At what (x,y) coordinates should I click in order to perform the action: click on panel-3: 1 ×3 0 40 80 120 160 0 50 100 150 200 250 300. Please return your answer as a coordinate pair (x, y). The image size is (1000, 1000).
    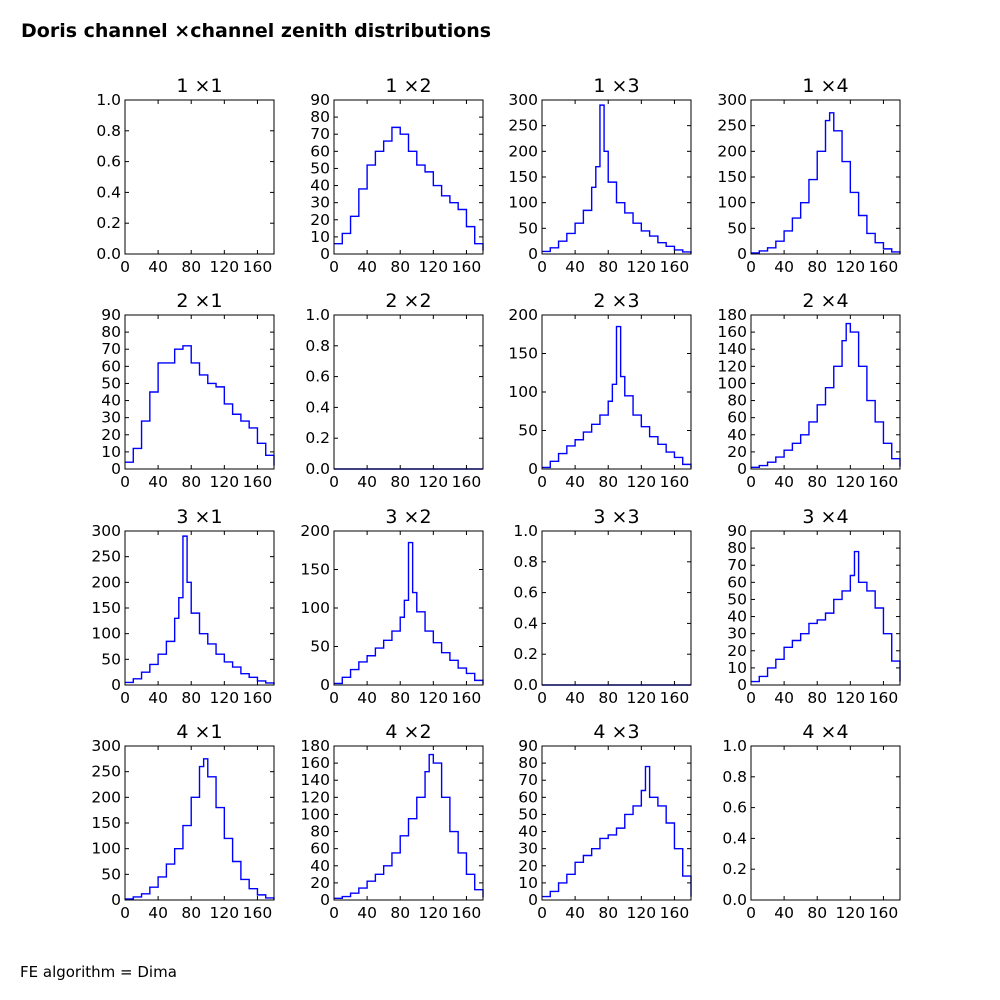
    Looking at the image, I should click on (600, 175).